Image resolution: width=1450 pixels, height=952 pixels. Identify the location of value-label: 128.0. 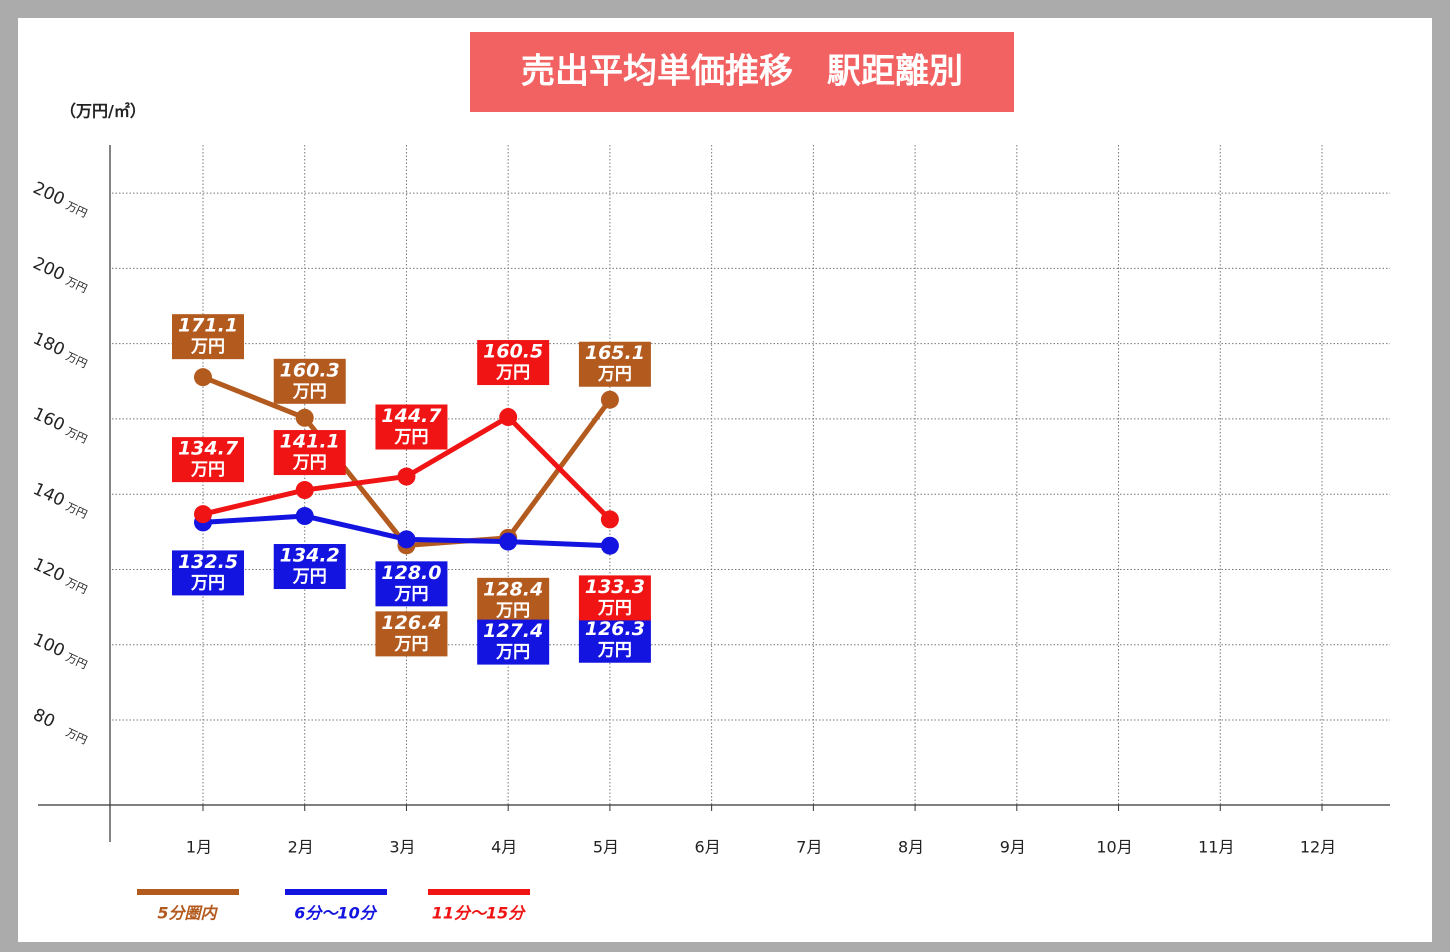
(411, 573).